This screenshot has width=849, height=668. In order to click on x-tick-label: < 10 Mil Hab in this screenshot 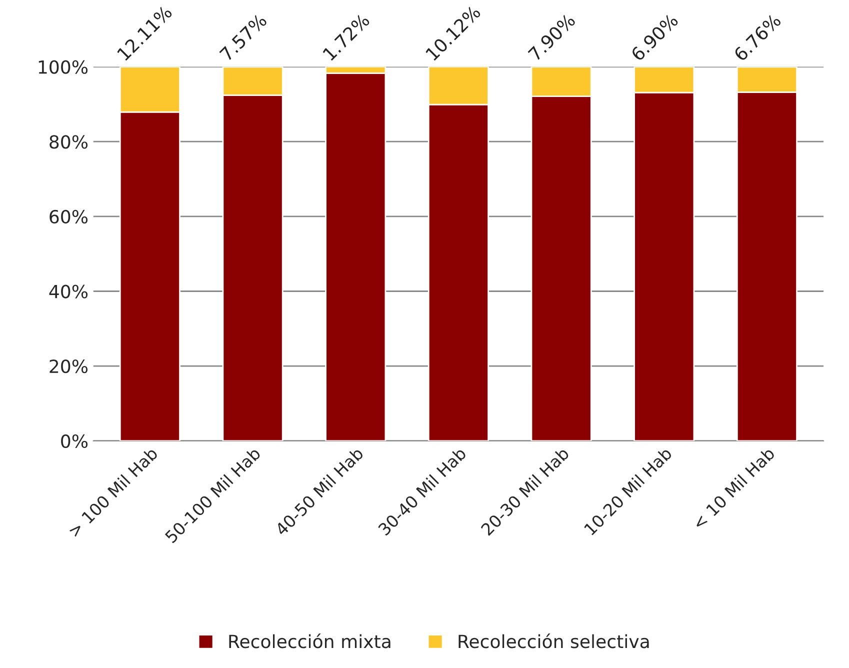, I will do `click(734, 488)`.